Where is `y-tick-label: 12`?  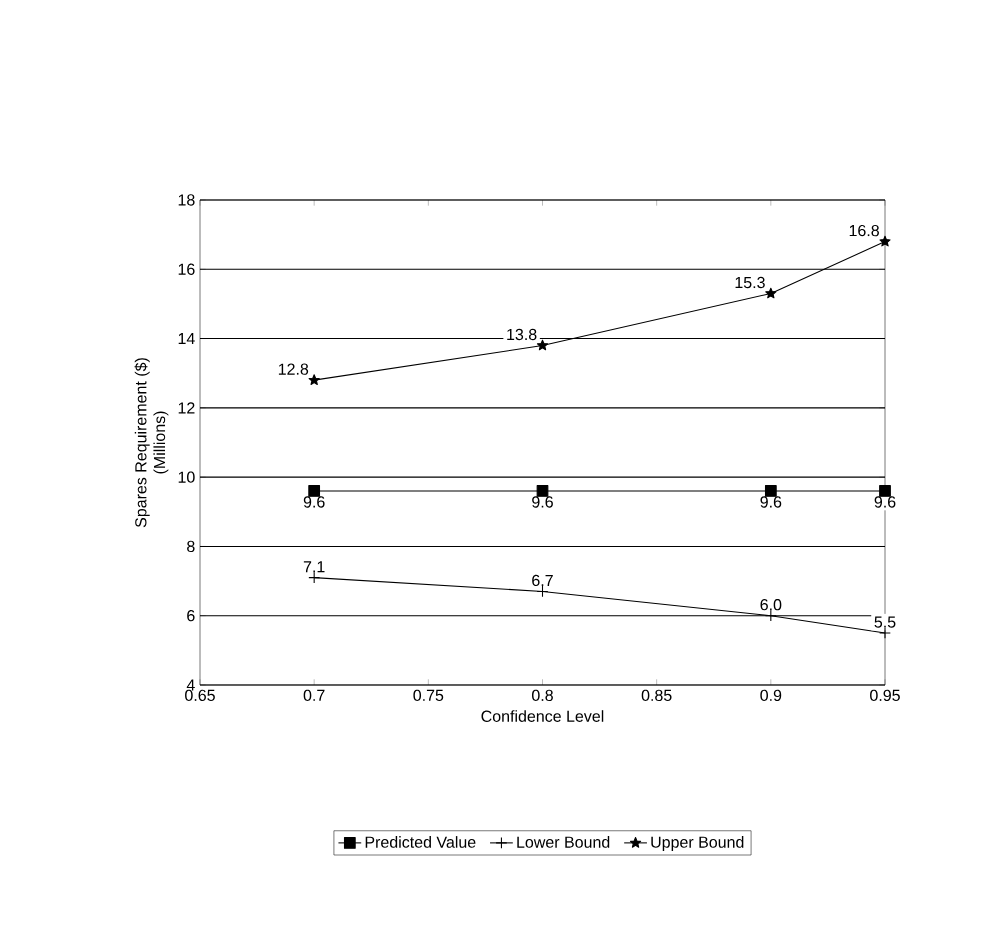
y-tick-label: 12 is located at coordinates (186, 408).